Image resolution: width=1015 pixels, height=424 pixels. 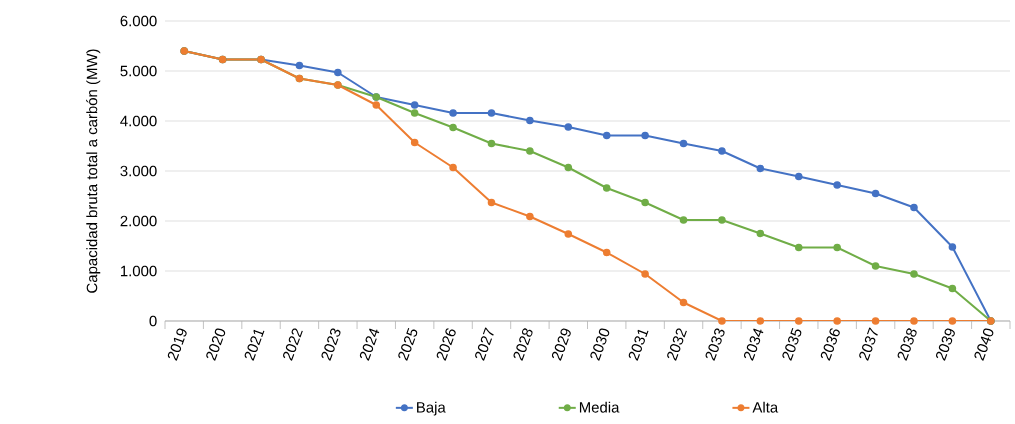 I want to click on x-tick-label: 2027, so click(x=484, y=344).